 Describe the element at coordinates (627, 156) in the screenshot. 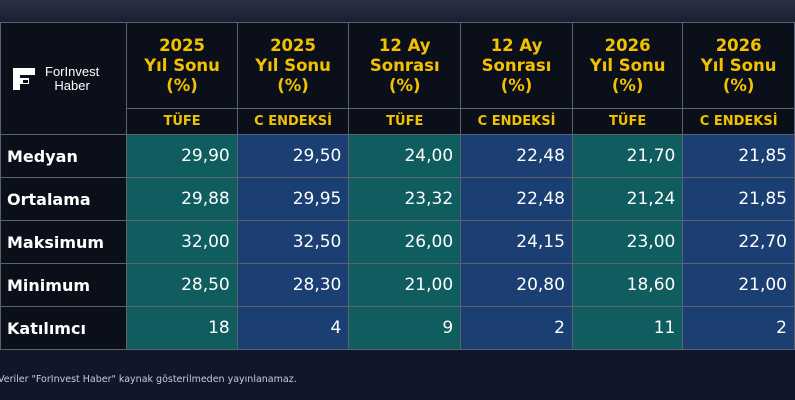

I see `table-cell: 21,70` at that location.